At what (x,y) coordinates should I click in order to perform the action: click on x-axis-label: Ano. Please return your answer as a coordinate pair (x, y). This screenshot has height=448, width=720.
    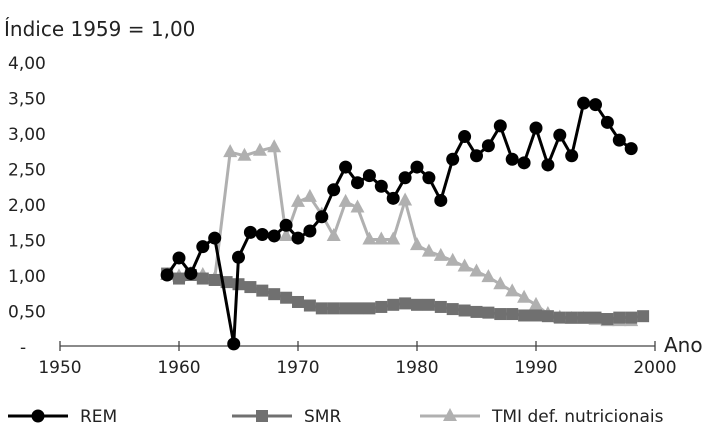
    Looking at the image, I should click on (683, 345).